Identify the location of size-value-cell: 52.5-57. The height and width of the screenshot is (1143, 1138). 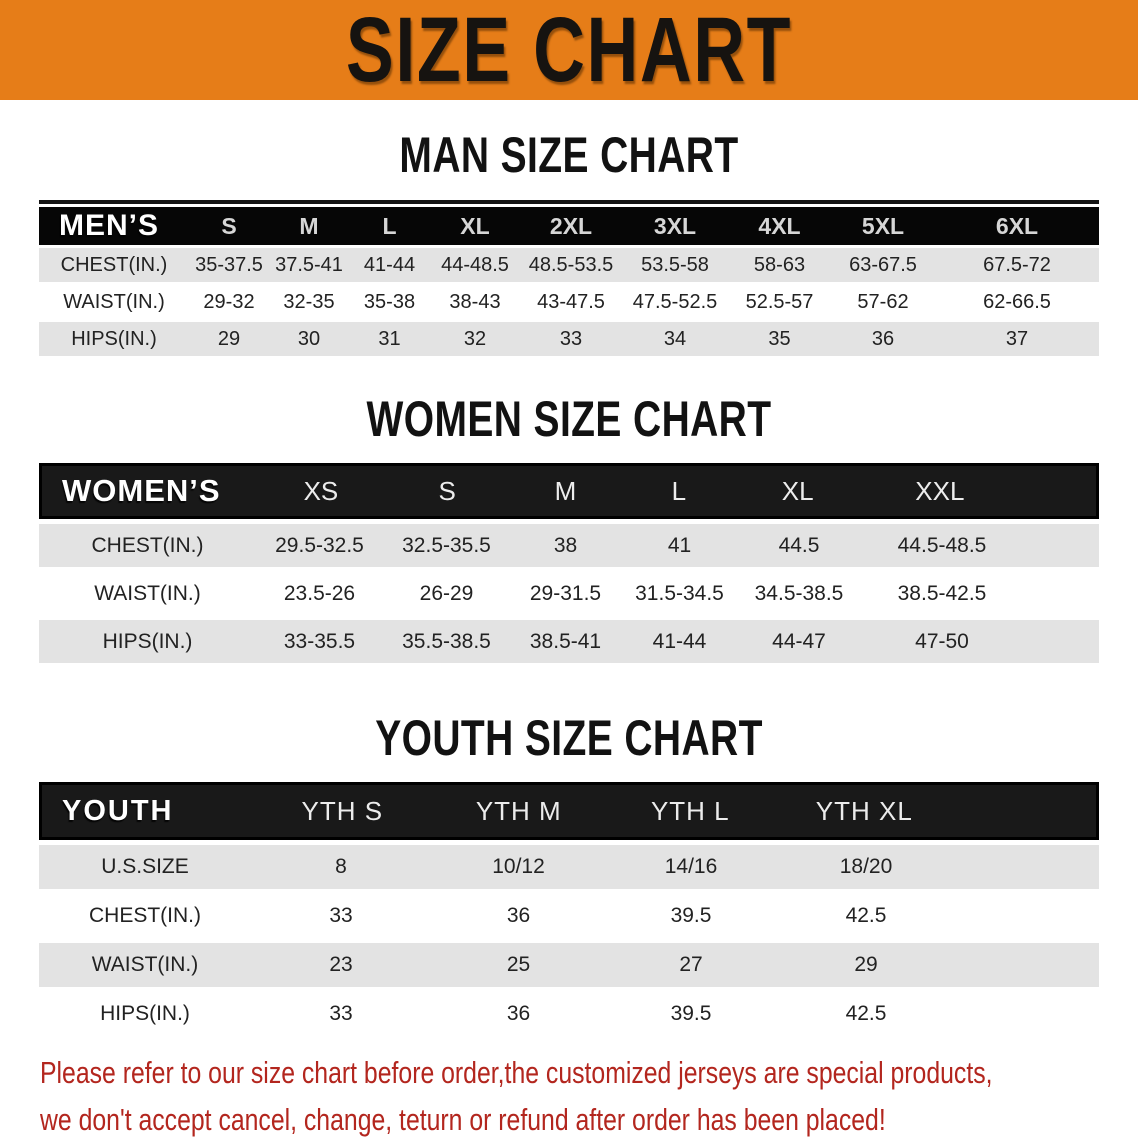
(779, 302).